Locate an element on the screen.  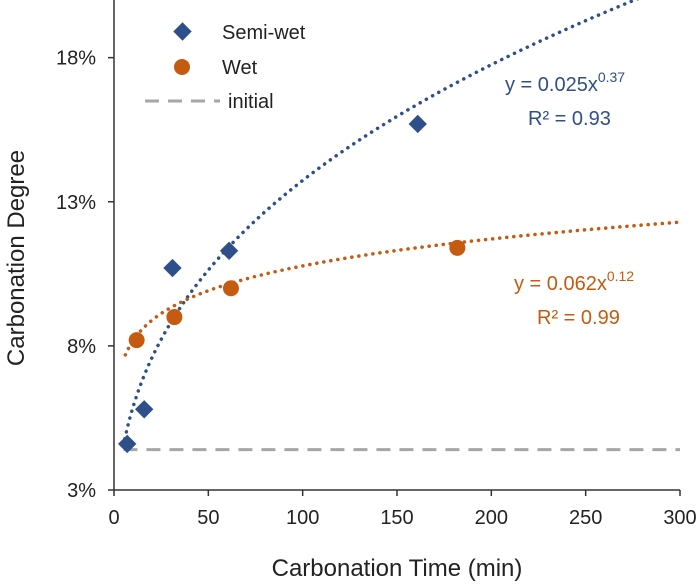
semi-wet-equation-base: y = 0.025x is located at coordinates (551, 85).